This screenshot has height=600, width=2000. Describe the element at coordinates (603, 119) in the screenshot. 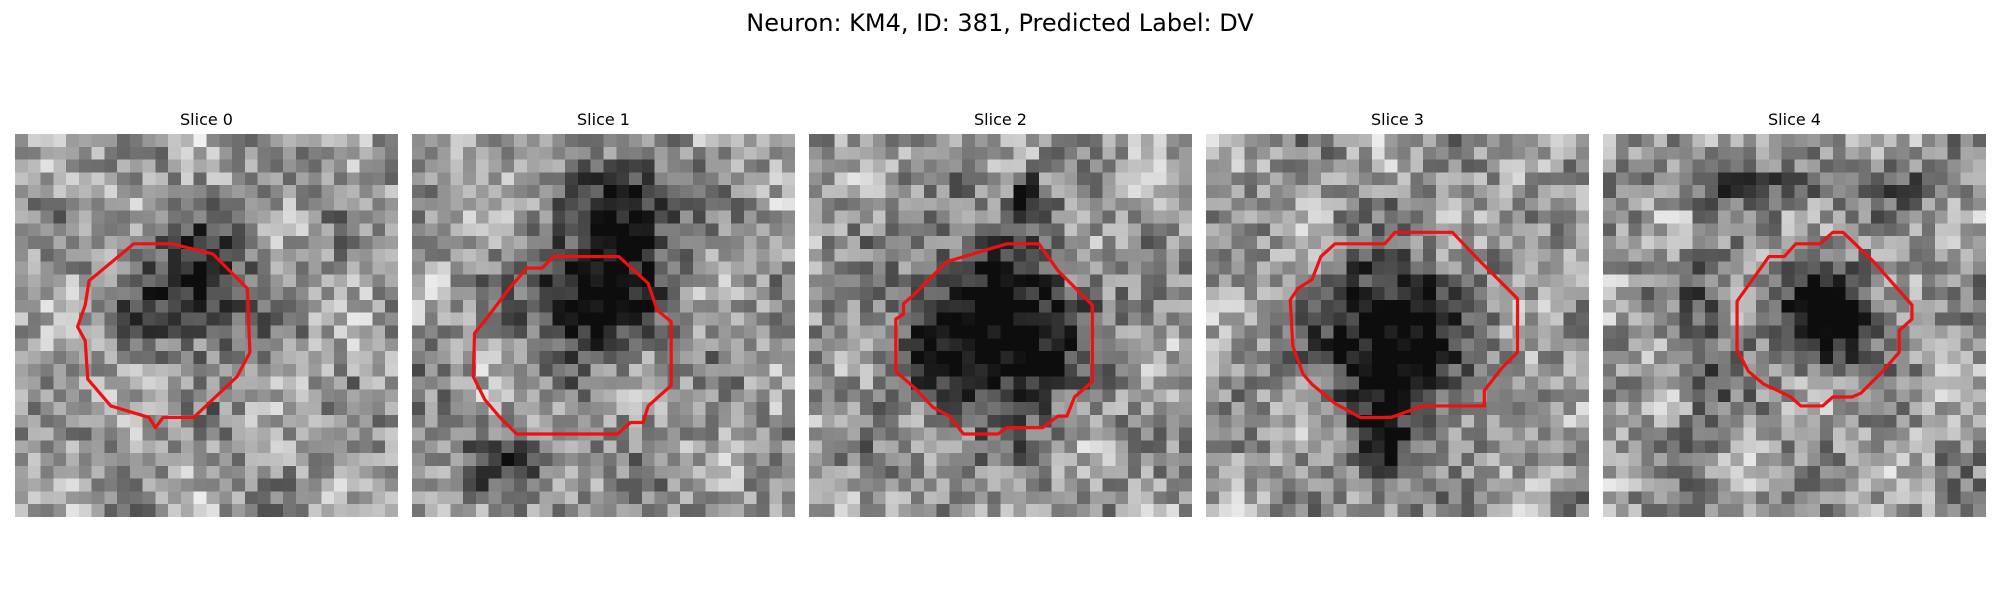

I see `slice-title: Slice 1` at that location.